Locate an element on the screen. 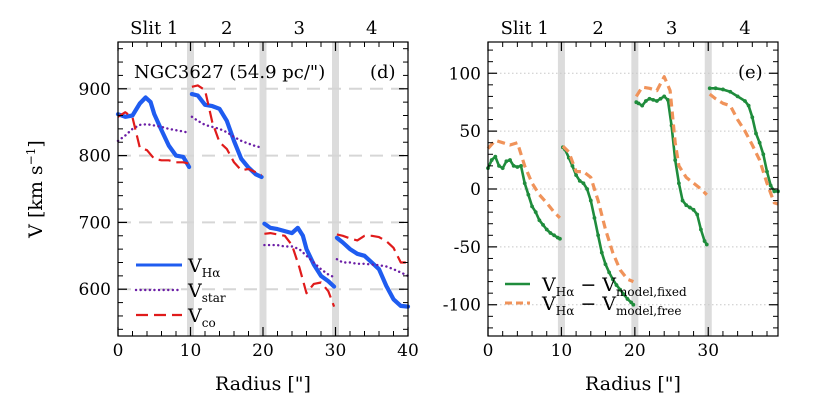  y-tick-label: -50 is located at coordinates (467, 248).